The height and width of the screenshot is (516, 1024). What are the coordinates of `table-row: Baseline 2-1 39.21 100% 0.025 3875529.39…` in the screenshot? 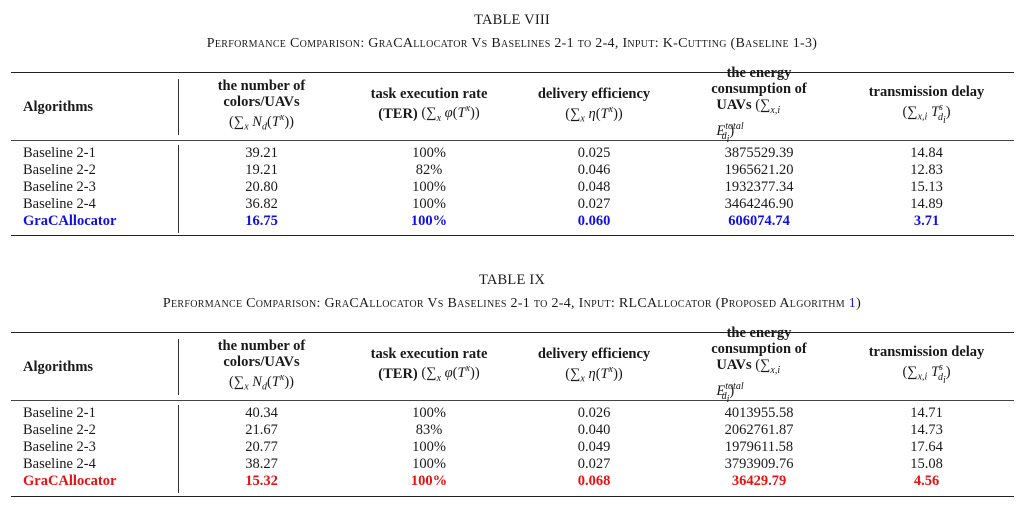 It's located at (483, 153).